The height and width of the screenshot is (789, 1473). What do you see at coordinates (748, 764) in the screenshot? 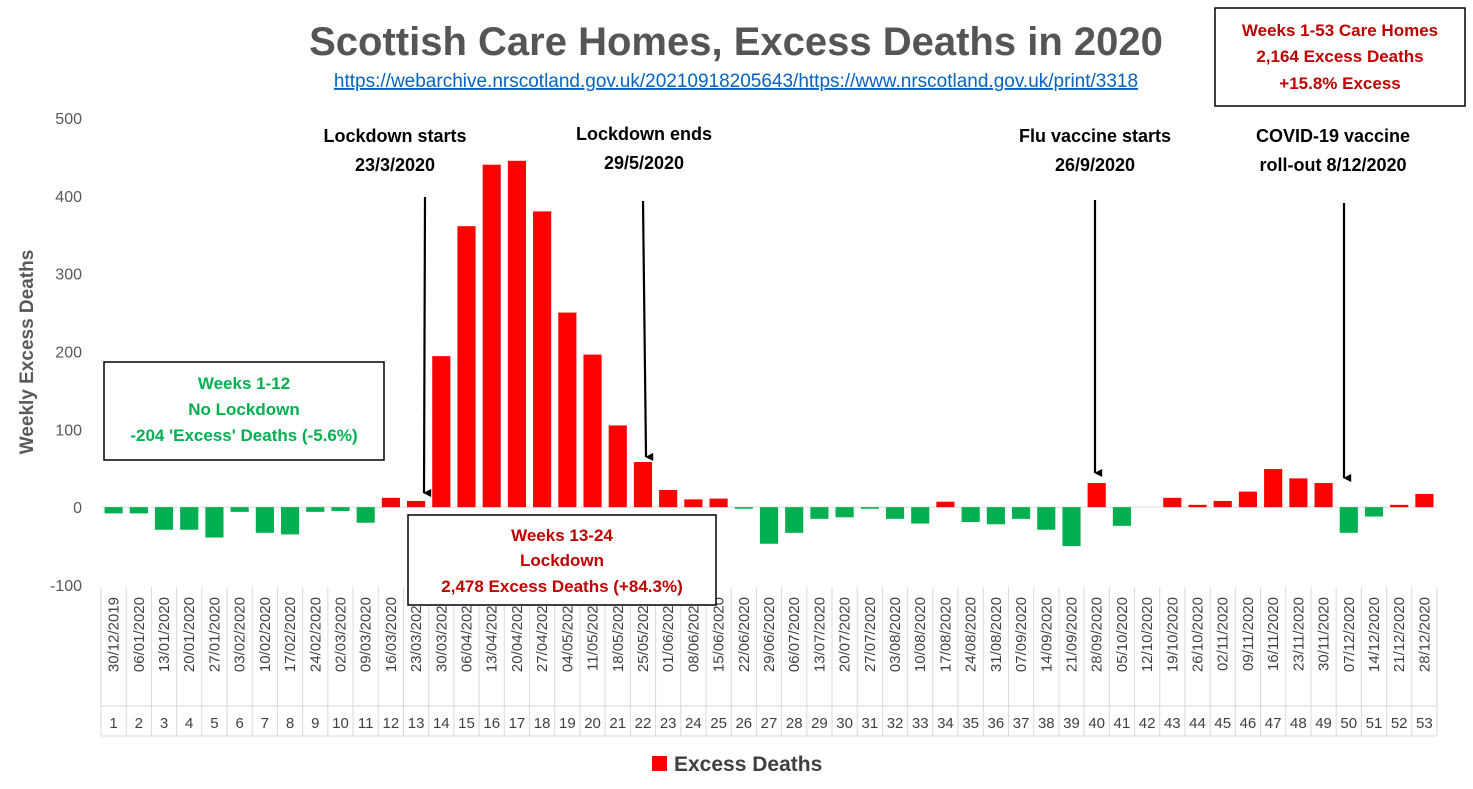
I see `legend-label: Excess Deaths` at bounding box center [748, 764].